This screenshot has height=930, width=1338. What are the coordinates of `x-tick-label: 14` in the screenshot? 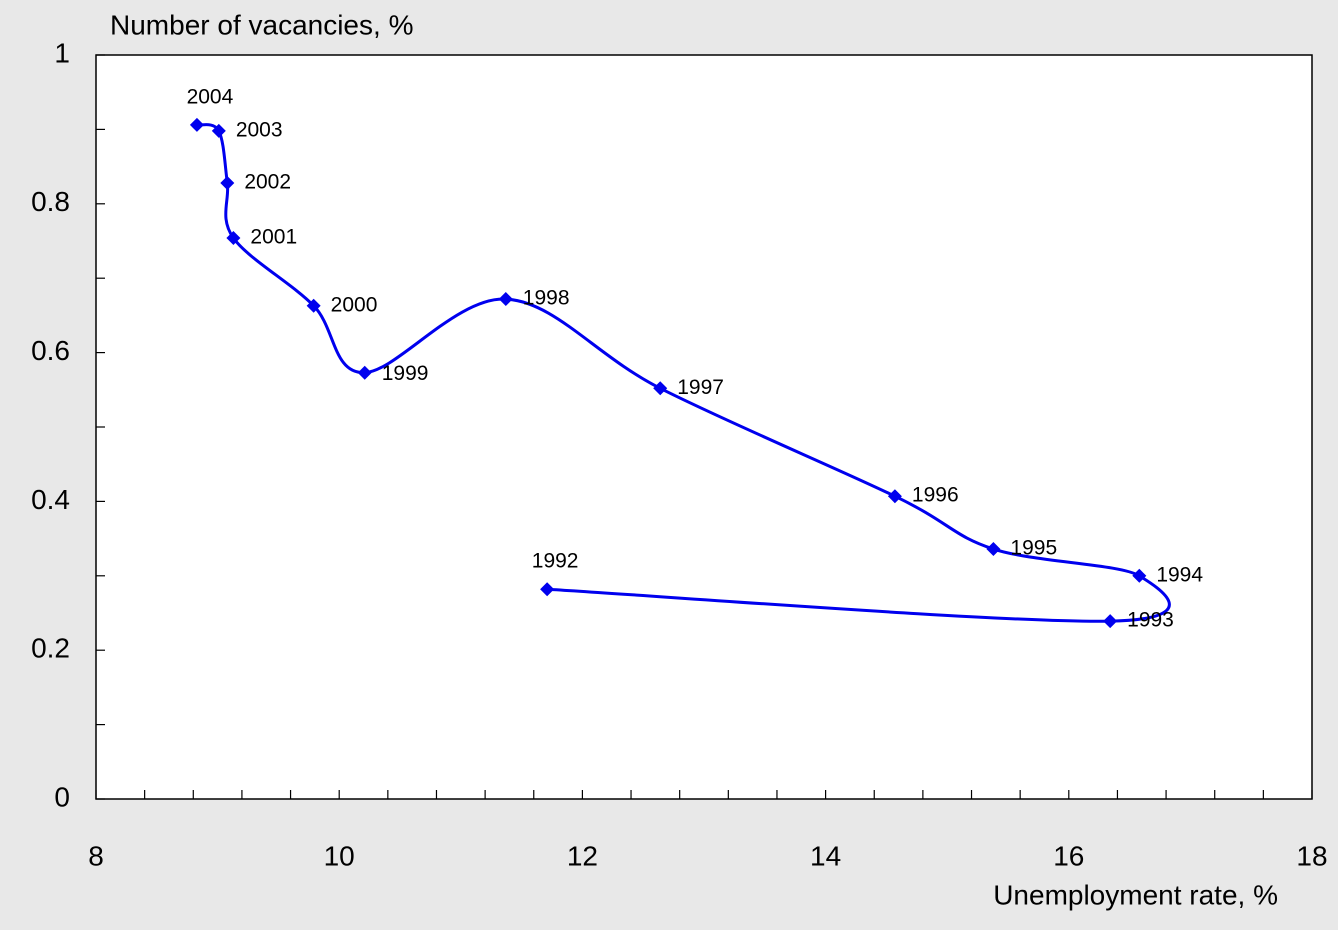 It's located at (825, 855).